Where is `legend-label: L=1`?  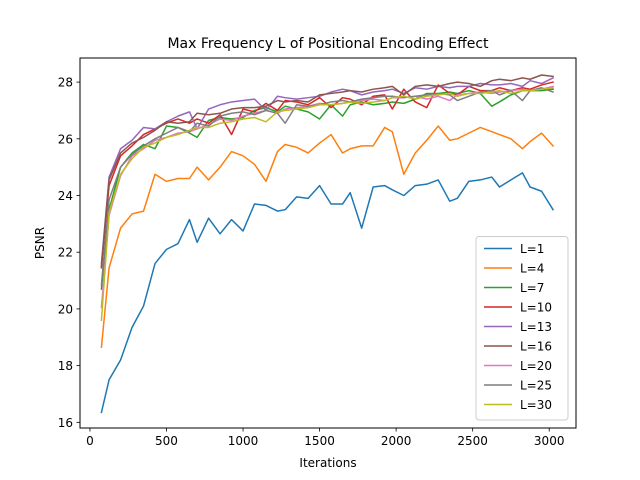 legend-label: L=1 is located at coordinates (532, 249).